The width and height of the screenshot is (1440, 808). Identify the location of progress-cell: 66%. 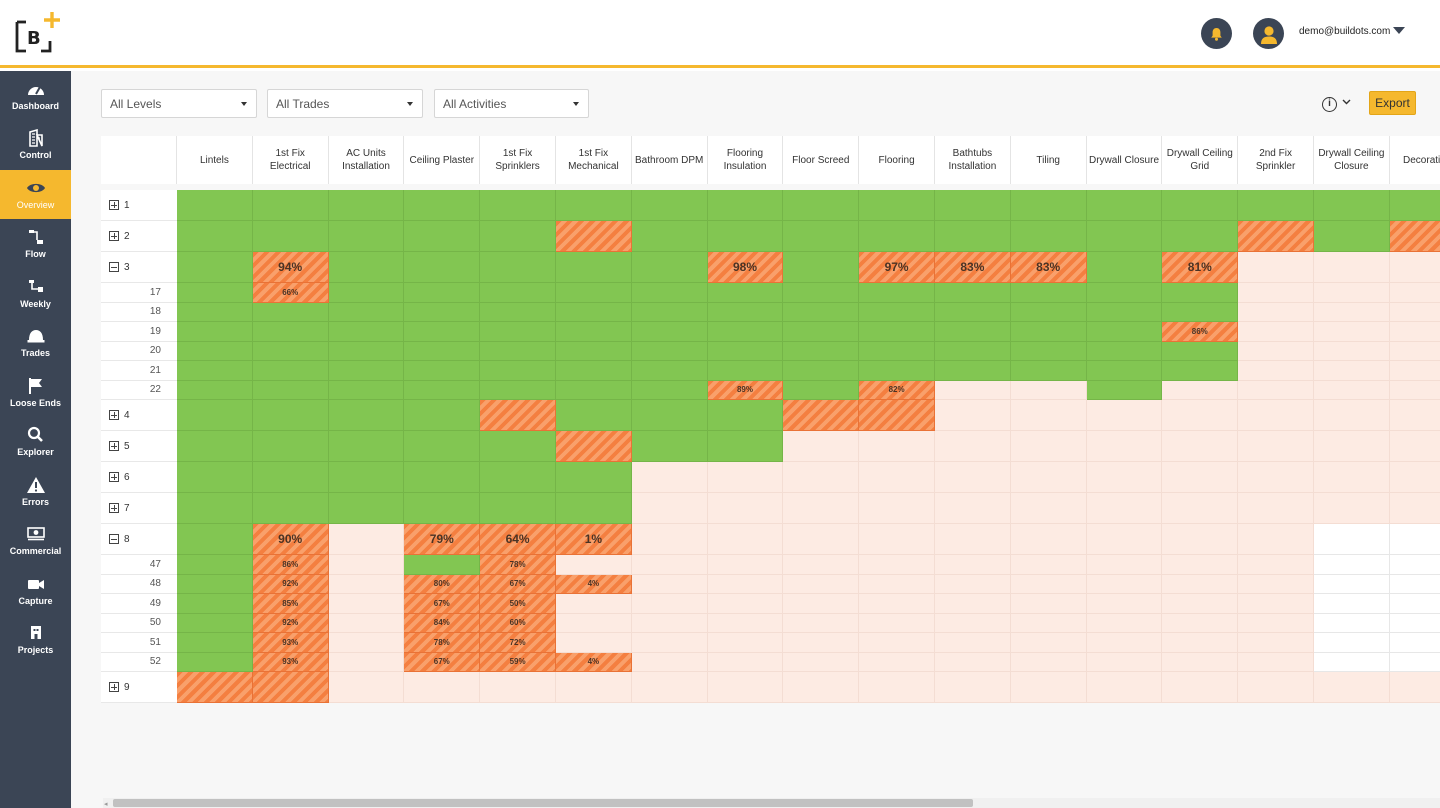
(290, 293).